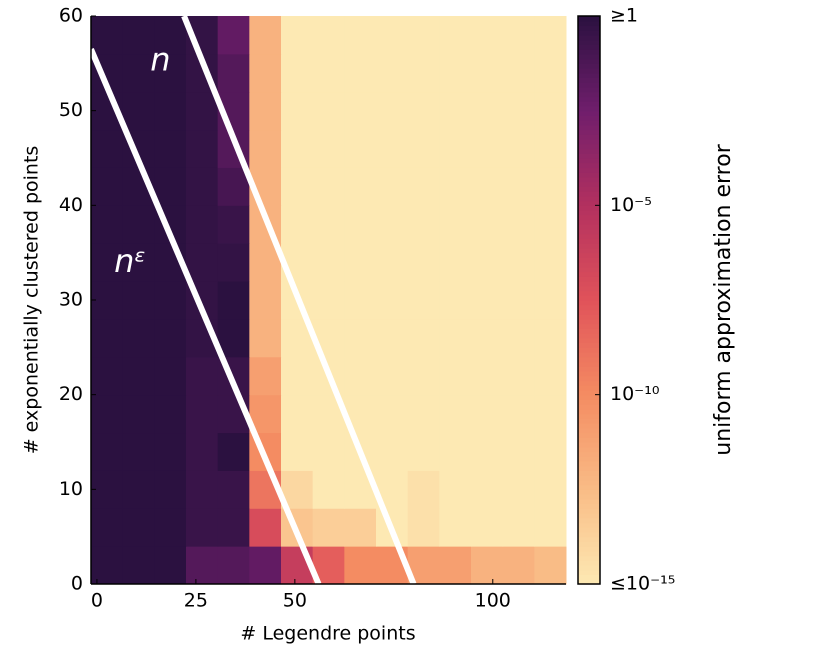  I want to click on y-tick-label: 20, so click(71, 394).